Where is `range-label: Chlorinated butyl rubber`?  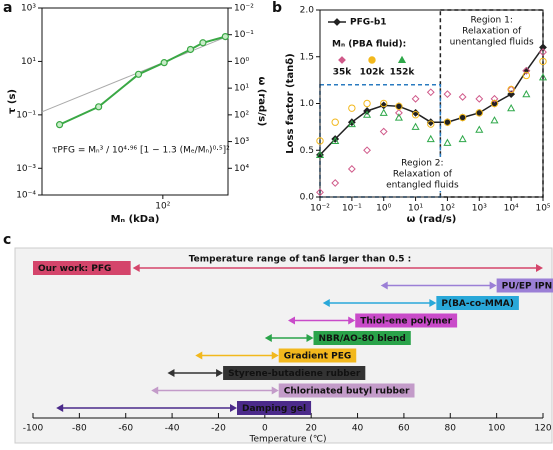 range-label: Chlorinated butyl rubber is located at coordinates (346, 390).